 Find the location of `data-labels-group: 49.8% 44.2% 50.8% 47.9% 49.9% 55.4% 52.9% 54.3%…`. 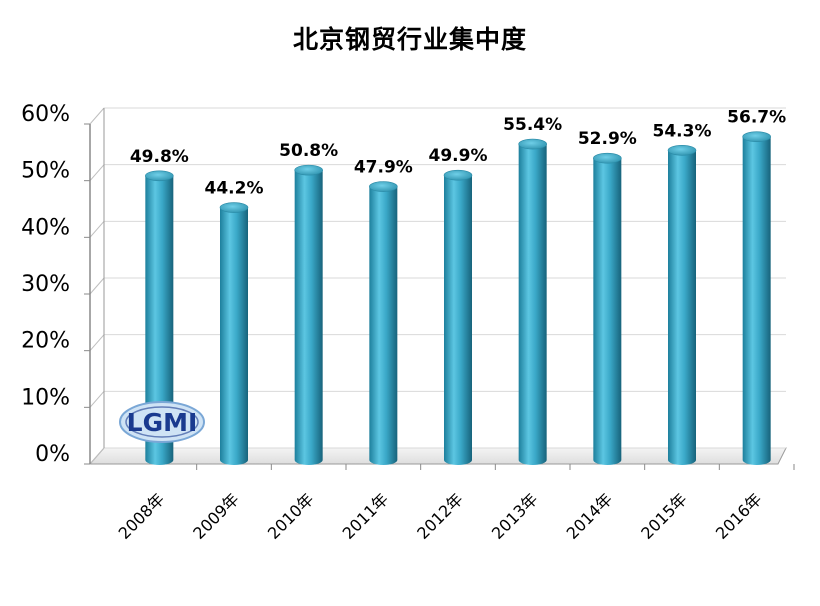

data-labels-group: 49.8% 44.2% 50.8% 47.9% 49.9% 55.4% 52.9% 54.3%… is located at coordinates (458, 153).